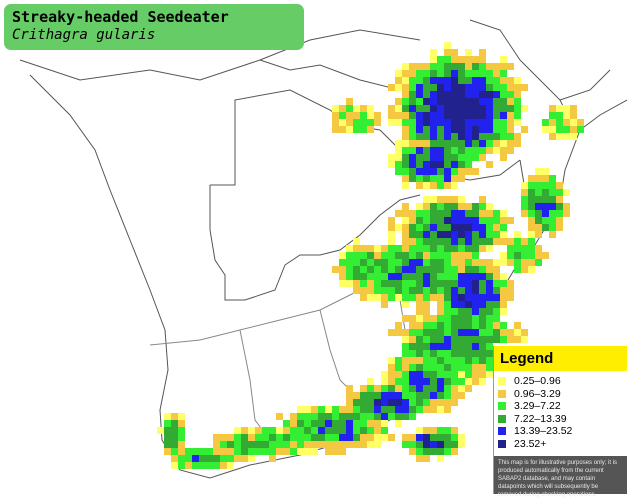 The height and width of the screenshot is (499, 627). What do you see at coordinates (502, 443) in the screenshot?
I see `legend-swatch` at bounding box center [502, 443].